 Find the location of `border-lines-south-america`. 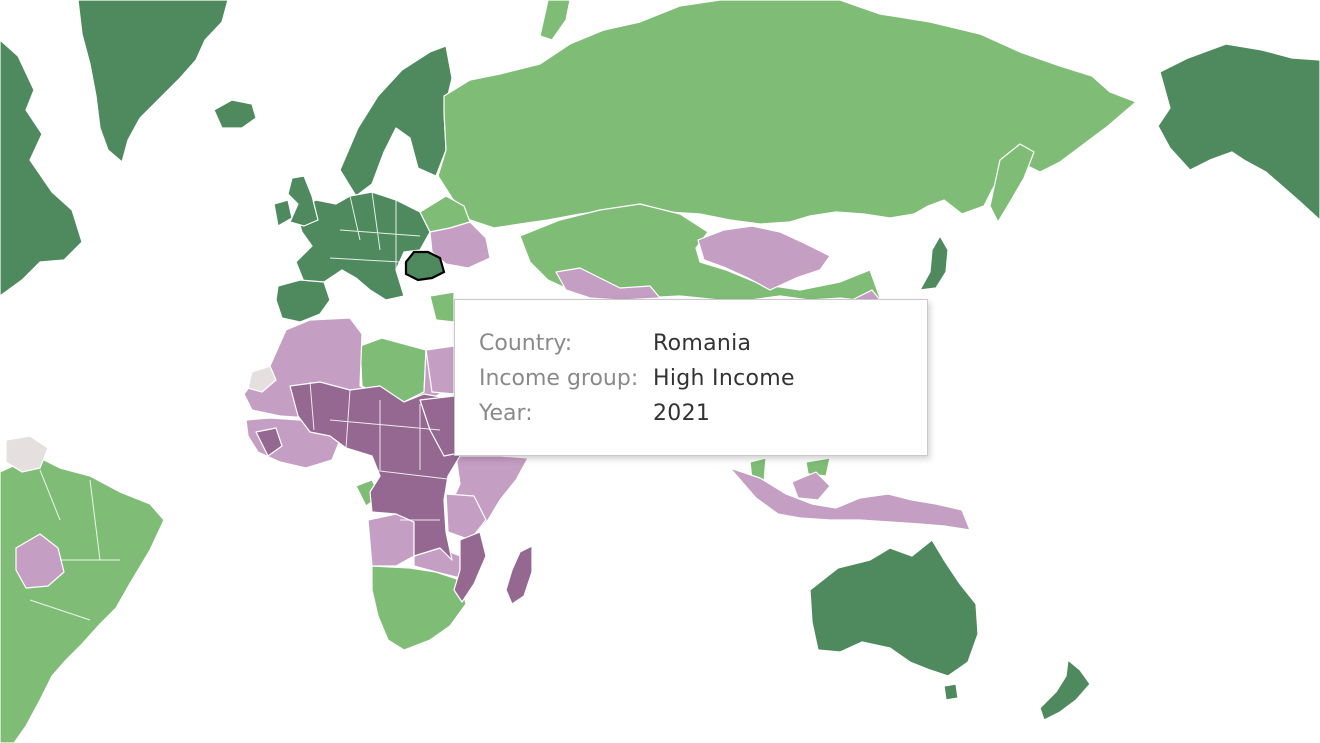

border-lines-south-america is located at coordinates (74, 545).